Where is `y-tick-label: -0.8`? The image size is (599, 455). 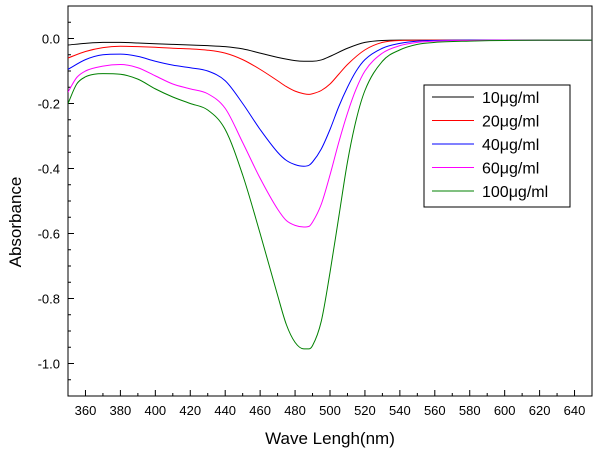
y-tick-label: -0.8 is located at coordinates (49, 299).